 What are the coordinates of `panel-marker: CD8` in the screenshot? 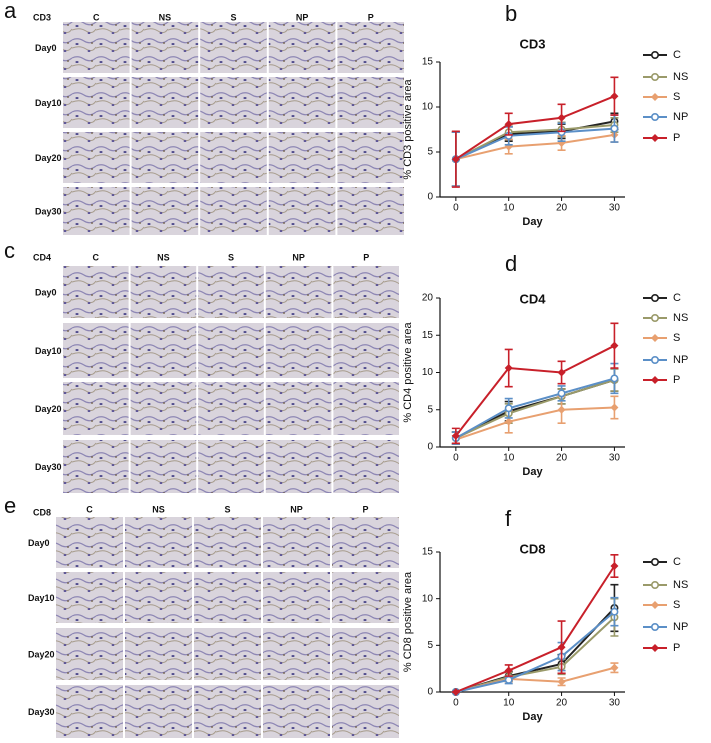 It's located at (42, 512).